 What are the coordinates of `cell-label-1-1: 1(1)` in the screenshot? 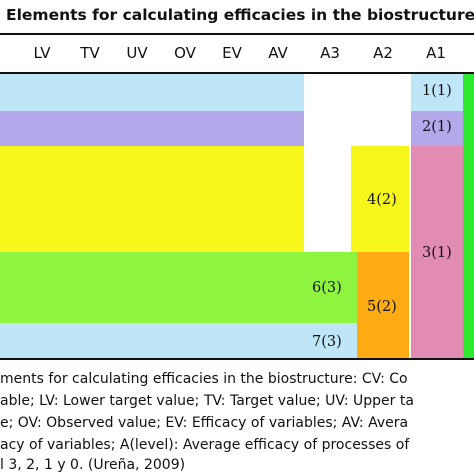 It's located at (437, 91).